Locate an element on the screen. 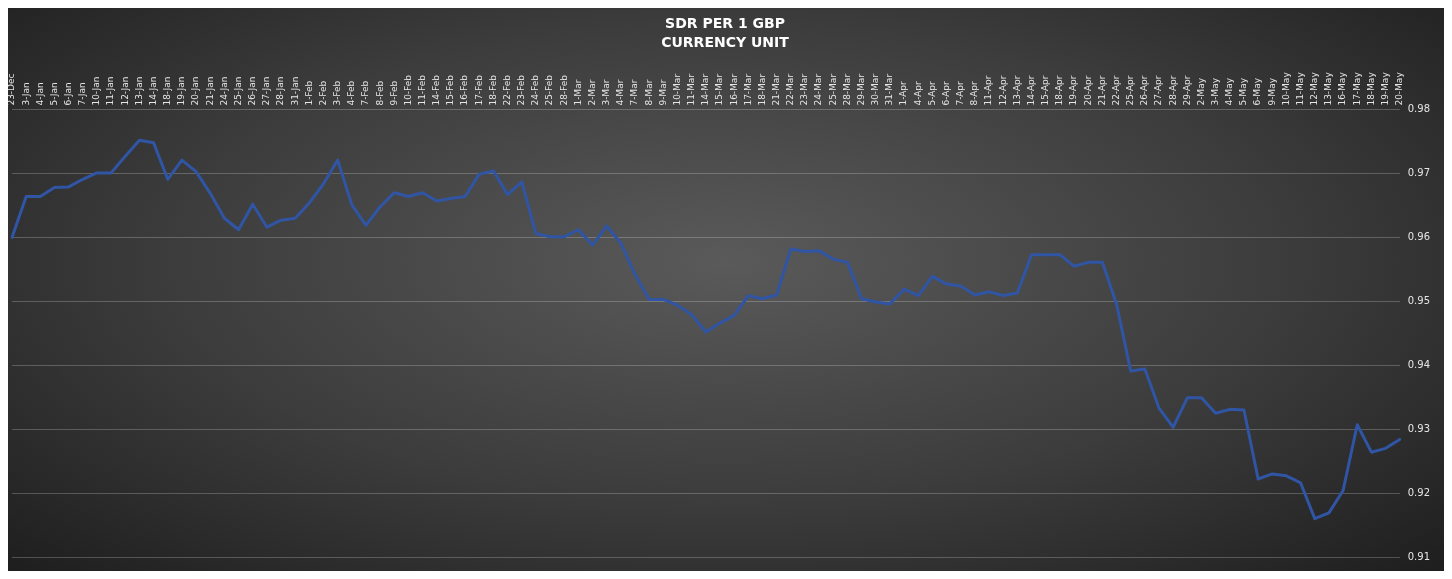 This screenshot has width=1452, height=579. x-tick-label: 3-Feb is located at coordinates (337, 93).